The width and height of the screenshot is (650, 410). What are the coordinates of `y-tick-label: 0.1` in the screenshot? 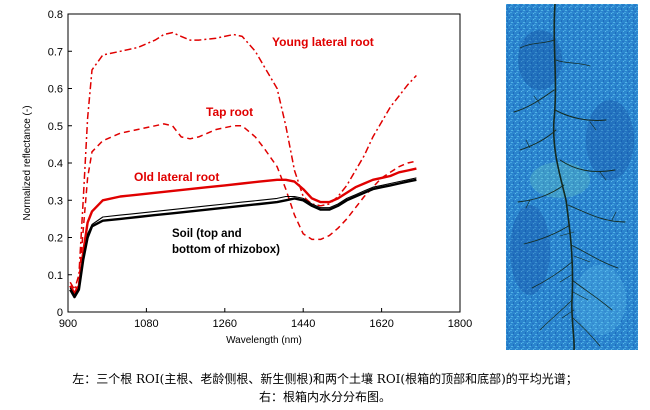 It's located at (55, 276).